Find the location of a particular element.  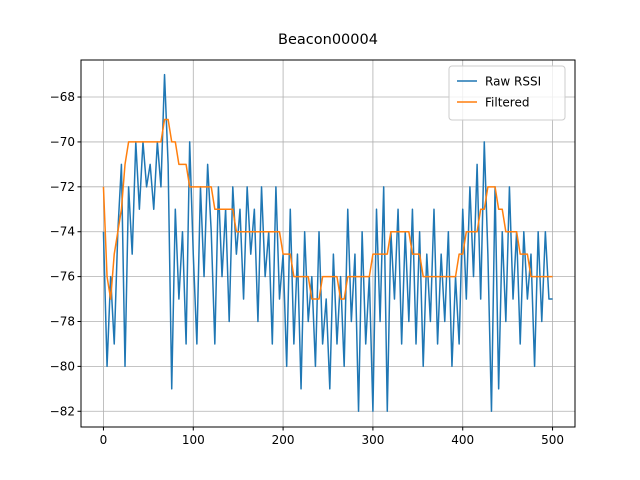

legend-label: Filtered is located at coordinates (507, 103).